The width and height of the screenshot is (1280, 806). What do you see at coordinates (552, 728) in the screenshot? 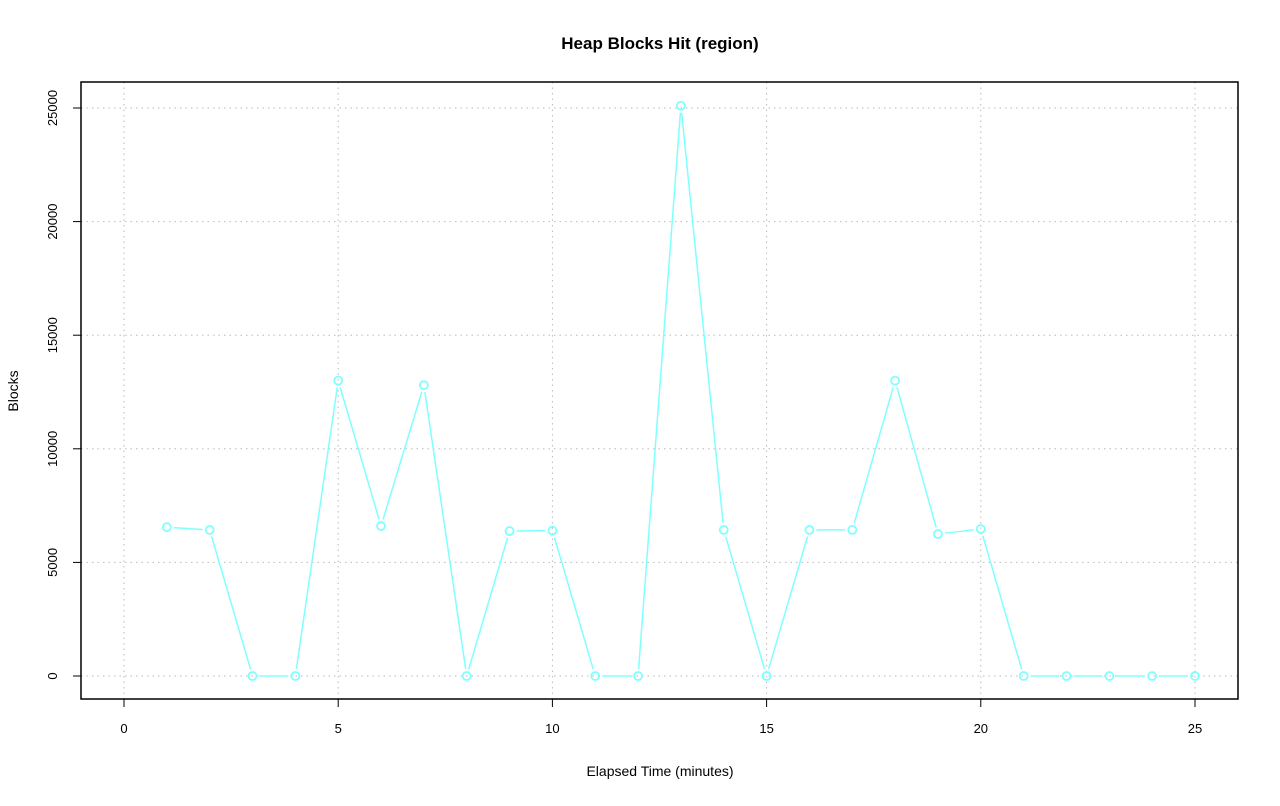
I see `x-tick-label: 10` at bounding box center [552, 728].